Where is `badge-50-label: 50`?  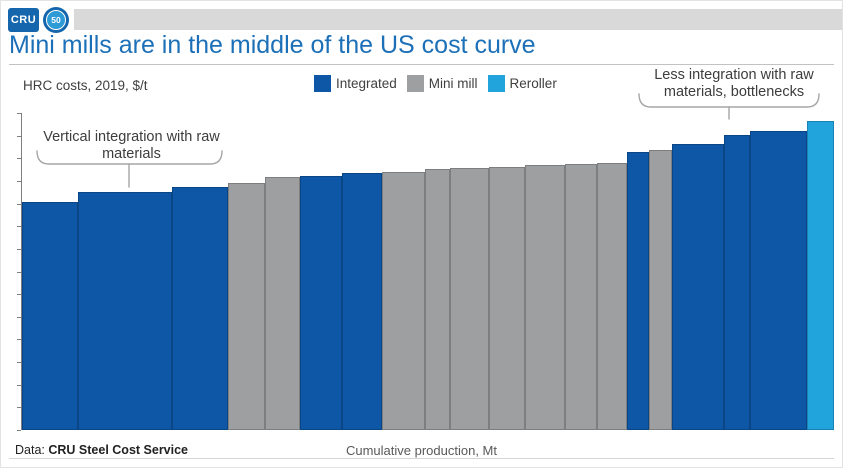 badge-50-label: 50 is located at coordinates (56, 20).